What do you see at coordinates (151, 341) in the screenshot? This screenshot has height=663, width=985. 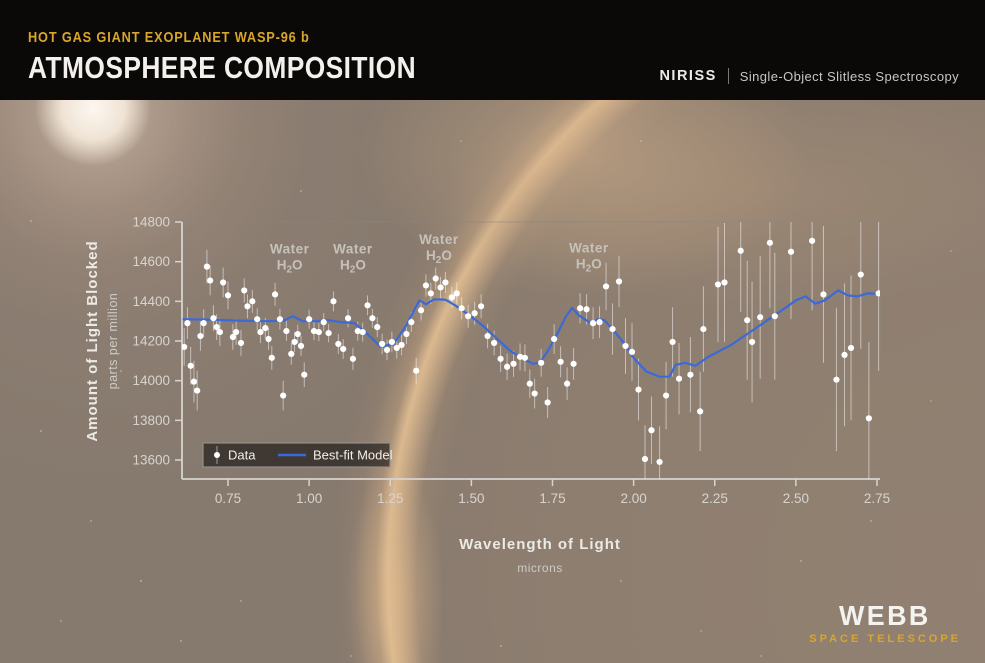 I see `svg-text: 14200` at bounding box center [151, 341].